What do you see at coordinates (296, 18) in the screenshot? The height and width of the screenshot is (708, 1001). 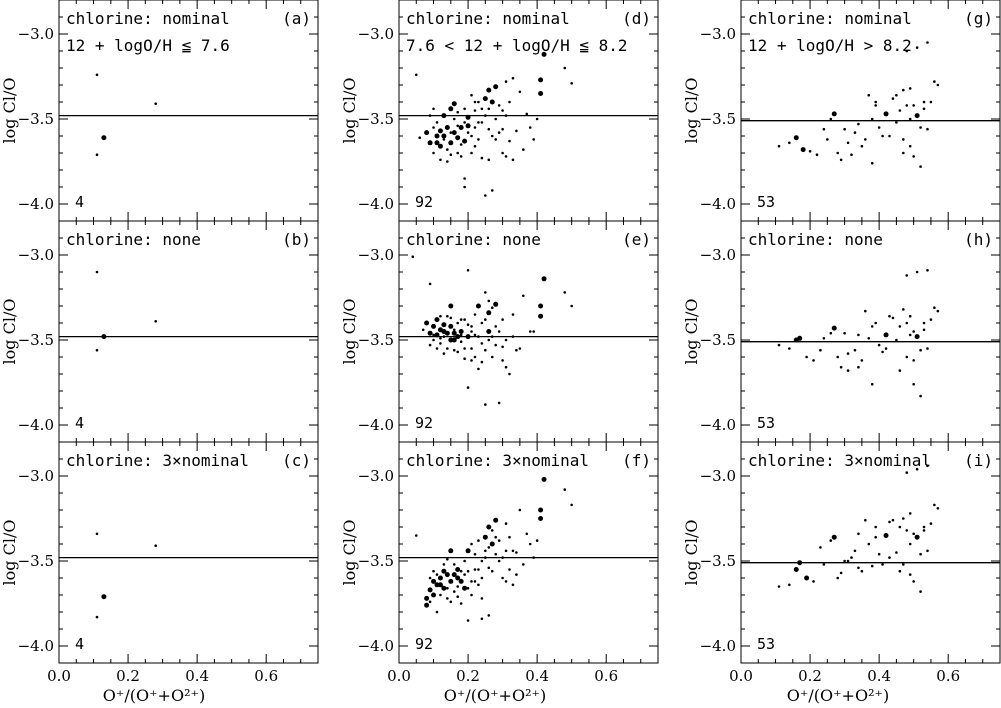 I see `panel-letter: (a)` at bounding box center [296, 18].